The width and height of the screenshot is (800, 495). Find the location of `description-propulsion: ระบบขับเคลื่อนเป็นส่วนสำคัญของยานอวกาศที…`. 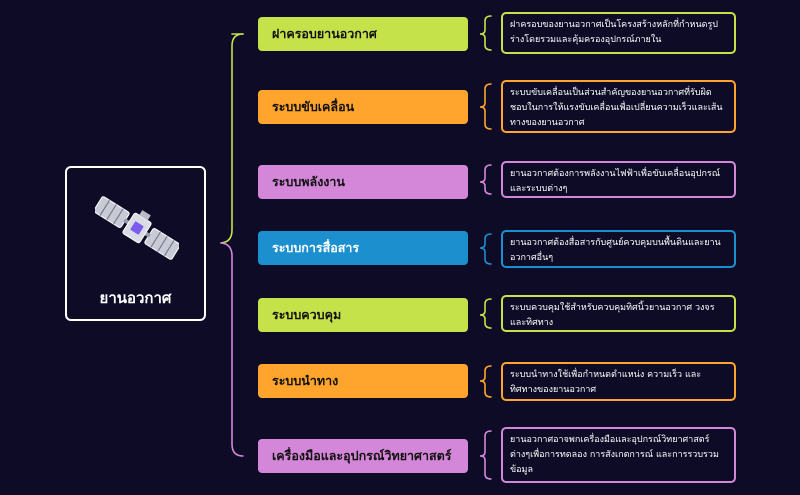

description-propulsion: ระบบขับเคลื่อนเป็นส่วนสำคัญของยานอวกาศที… is located at coordinates (618, 106).